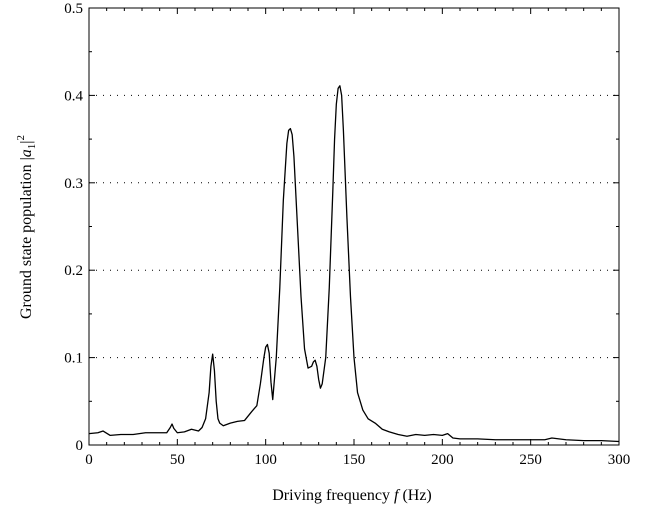 This screenshot has height=510, width=652. Describe the element at coordinates (265, 460) in the screenshot. I see `x-tick-label: 100` at that location.